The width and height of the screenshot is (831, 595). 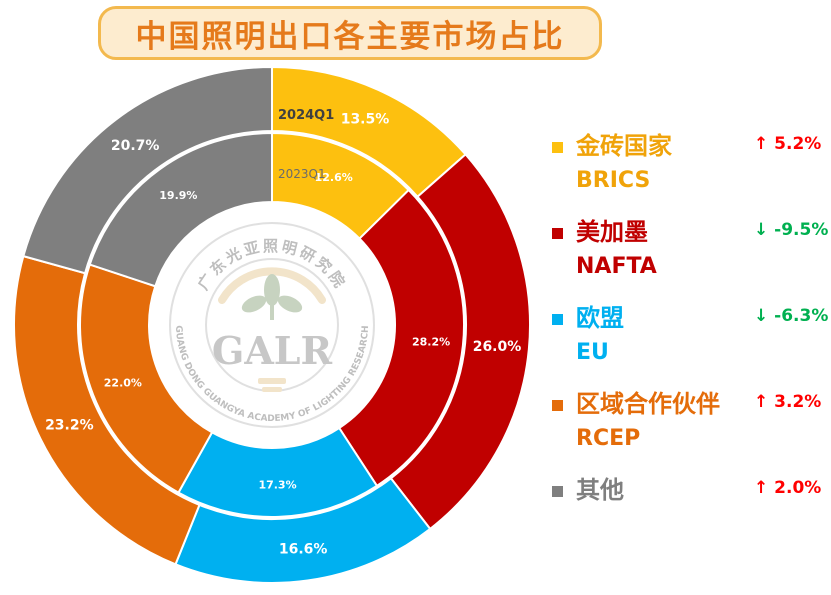 I want to click on leaf-icon, so click(x=272, y=297).